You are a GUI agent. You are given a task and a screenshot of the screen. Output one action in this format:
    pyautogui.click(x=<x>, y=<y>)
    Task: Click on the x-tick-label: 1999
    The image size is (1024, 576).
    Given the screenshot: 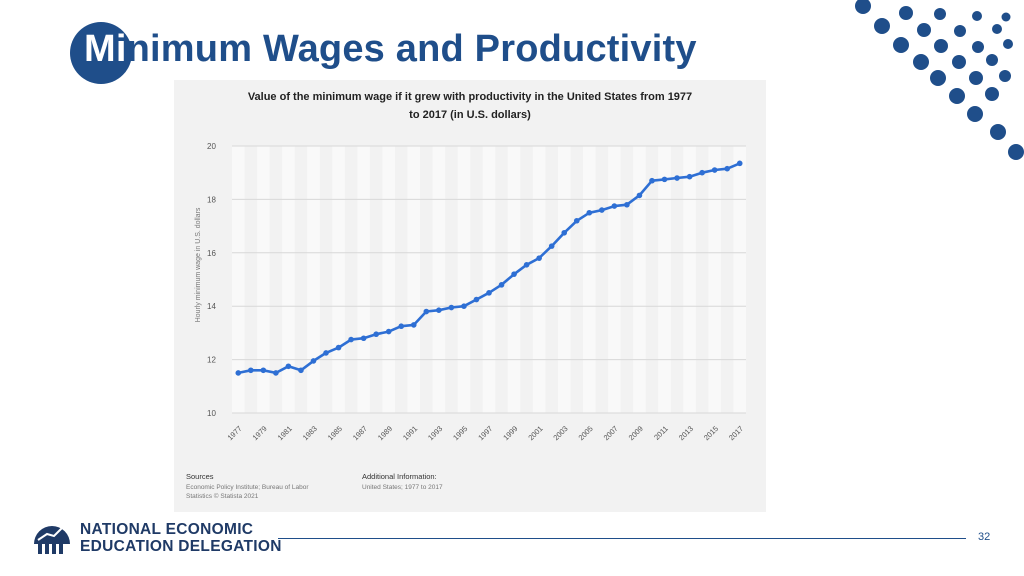 What is the action you would take?
    pyautogui.click(x=510, y=433)
    